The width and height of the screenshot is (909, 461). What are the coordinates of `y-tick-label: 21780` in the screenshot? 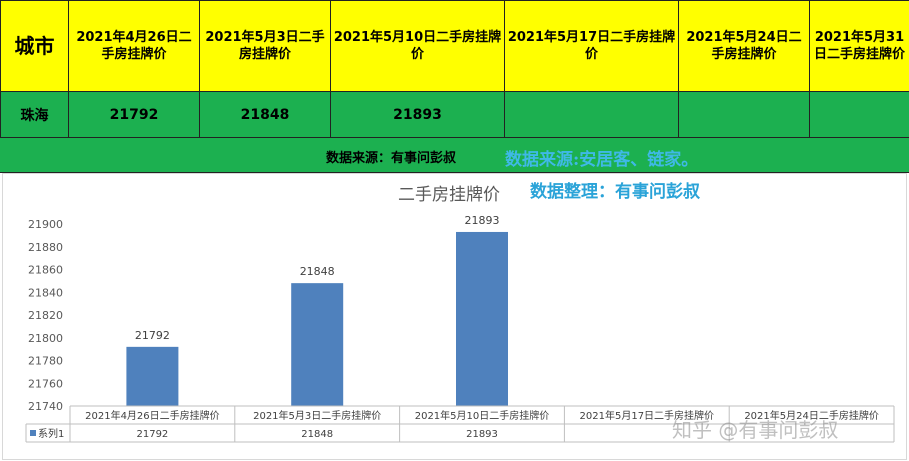 It's located at (45, 361).